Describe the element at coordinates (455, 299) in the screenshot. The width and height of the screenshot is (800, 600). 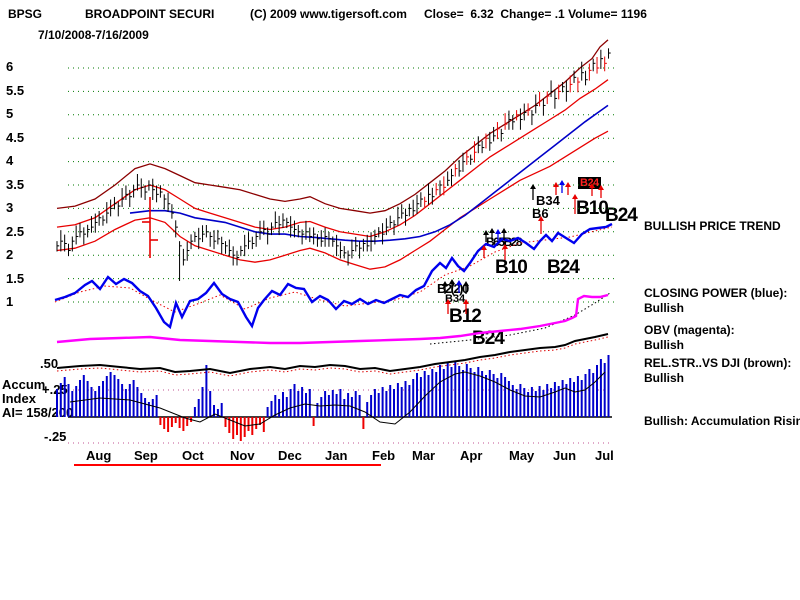
I see `signal-b34-low: B34` at that location.